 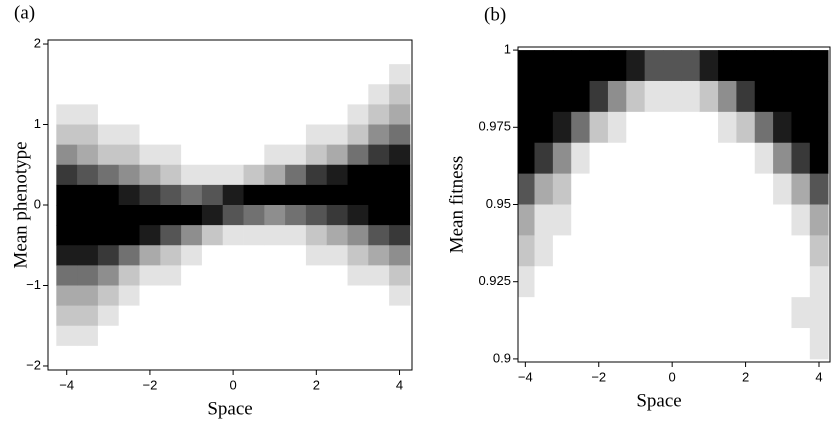 I want to click on y-tick-label: 1, so click(x=37, y=123).